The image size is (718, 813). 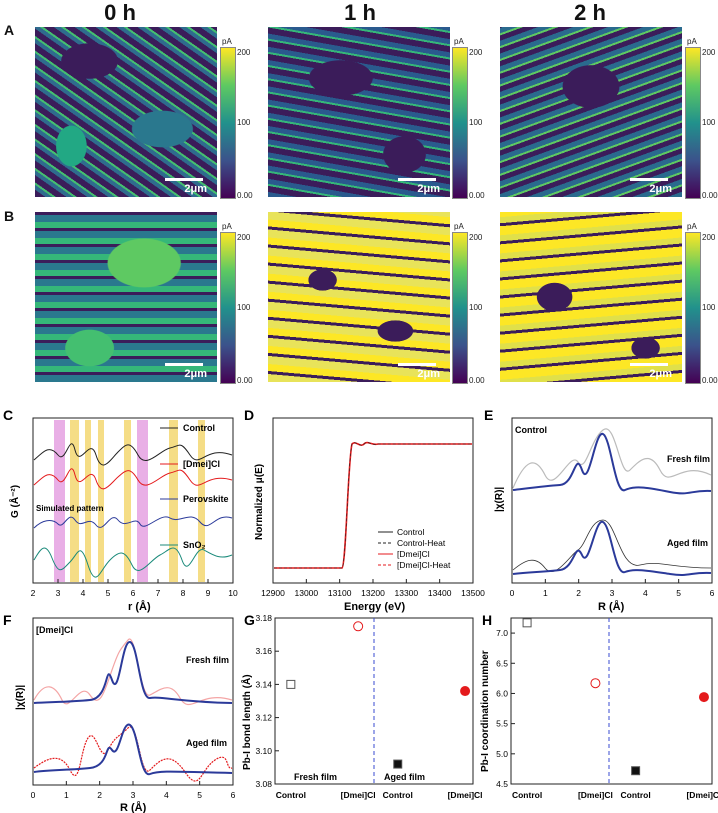 I want to click on panel-d-ylabel: Normalized μ(E), so click(x=259, y=502).